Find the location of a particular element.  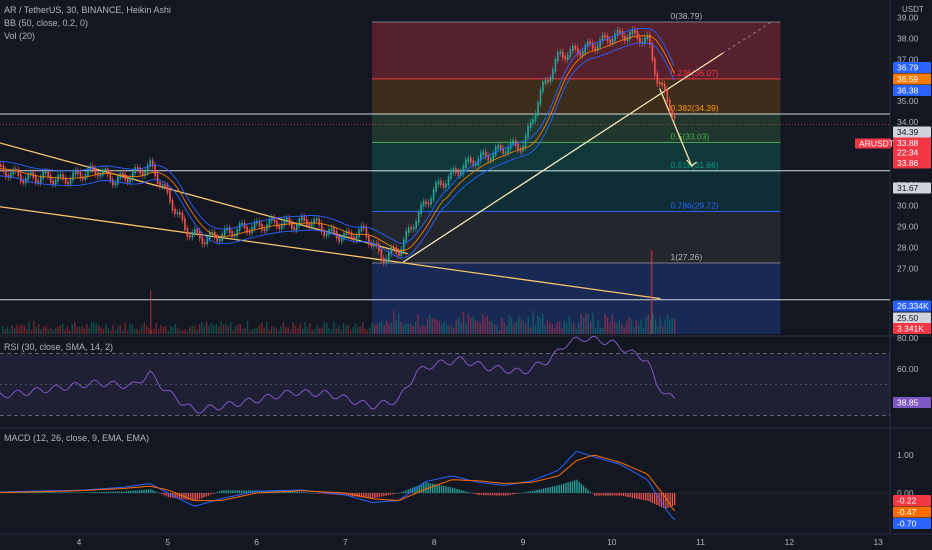

bb-legend: BB (50, close, 0.2, 0) is located at coordinates (46, 23).